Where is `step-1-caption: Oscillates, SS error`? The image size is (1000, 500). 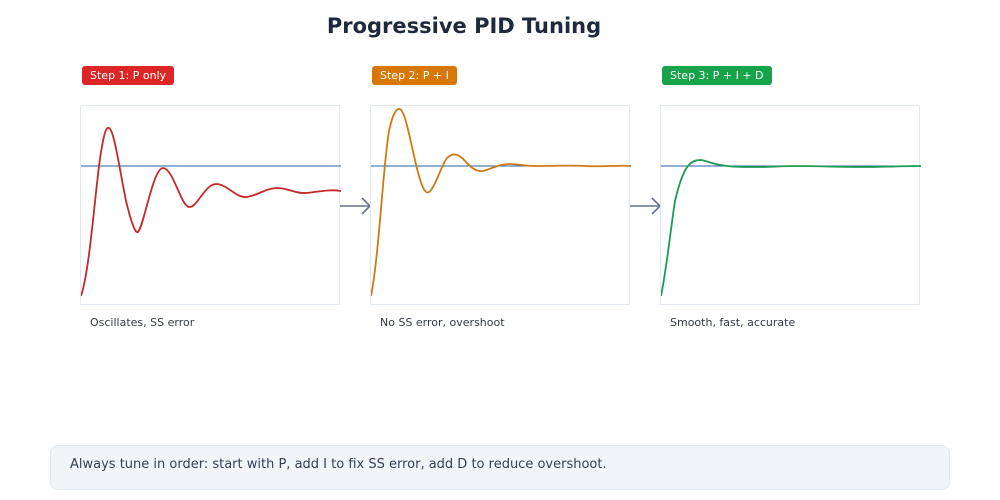
step-1-caption: Oscillates, SS error is located at coordinates (142, 322).